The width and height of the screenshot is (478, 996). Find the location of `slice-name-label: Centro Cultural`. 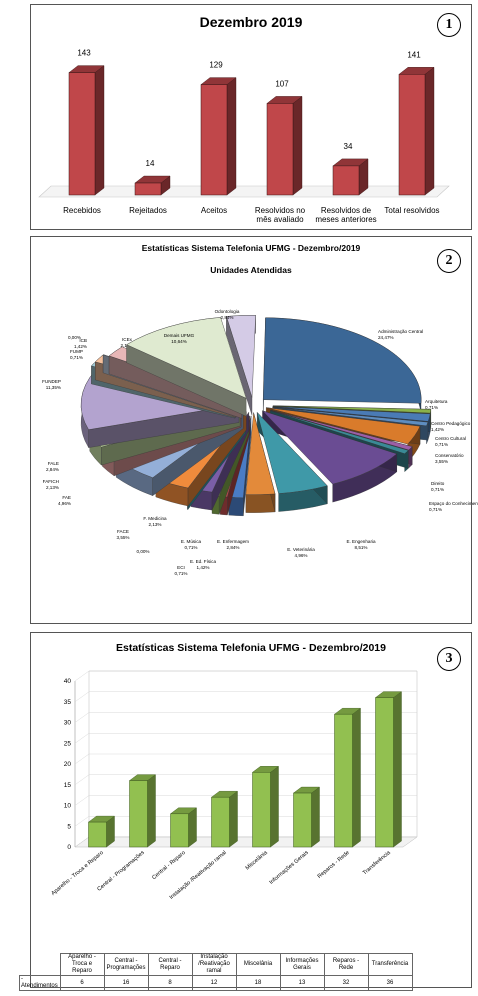

slice-name-label: Centro Cultural is located at coordinates (450, 438).